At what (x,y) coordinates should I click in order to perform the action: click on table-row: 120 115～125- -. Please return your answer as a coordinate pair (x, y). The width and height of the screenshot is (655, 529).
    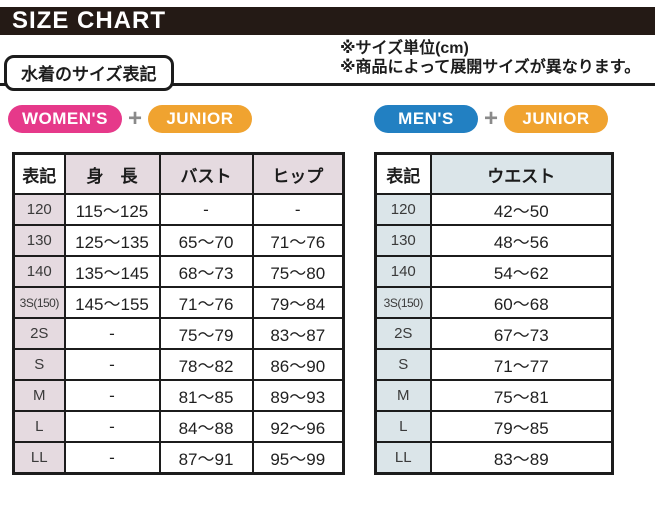
    Looking at the image, I should click on (178, 209).